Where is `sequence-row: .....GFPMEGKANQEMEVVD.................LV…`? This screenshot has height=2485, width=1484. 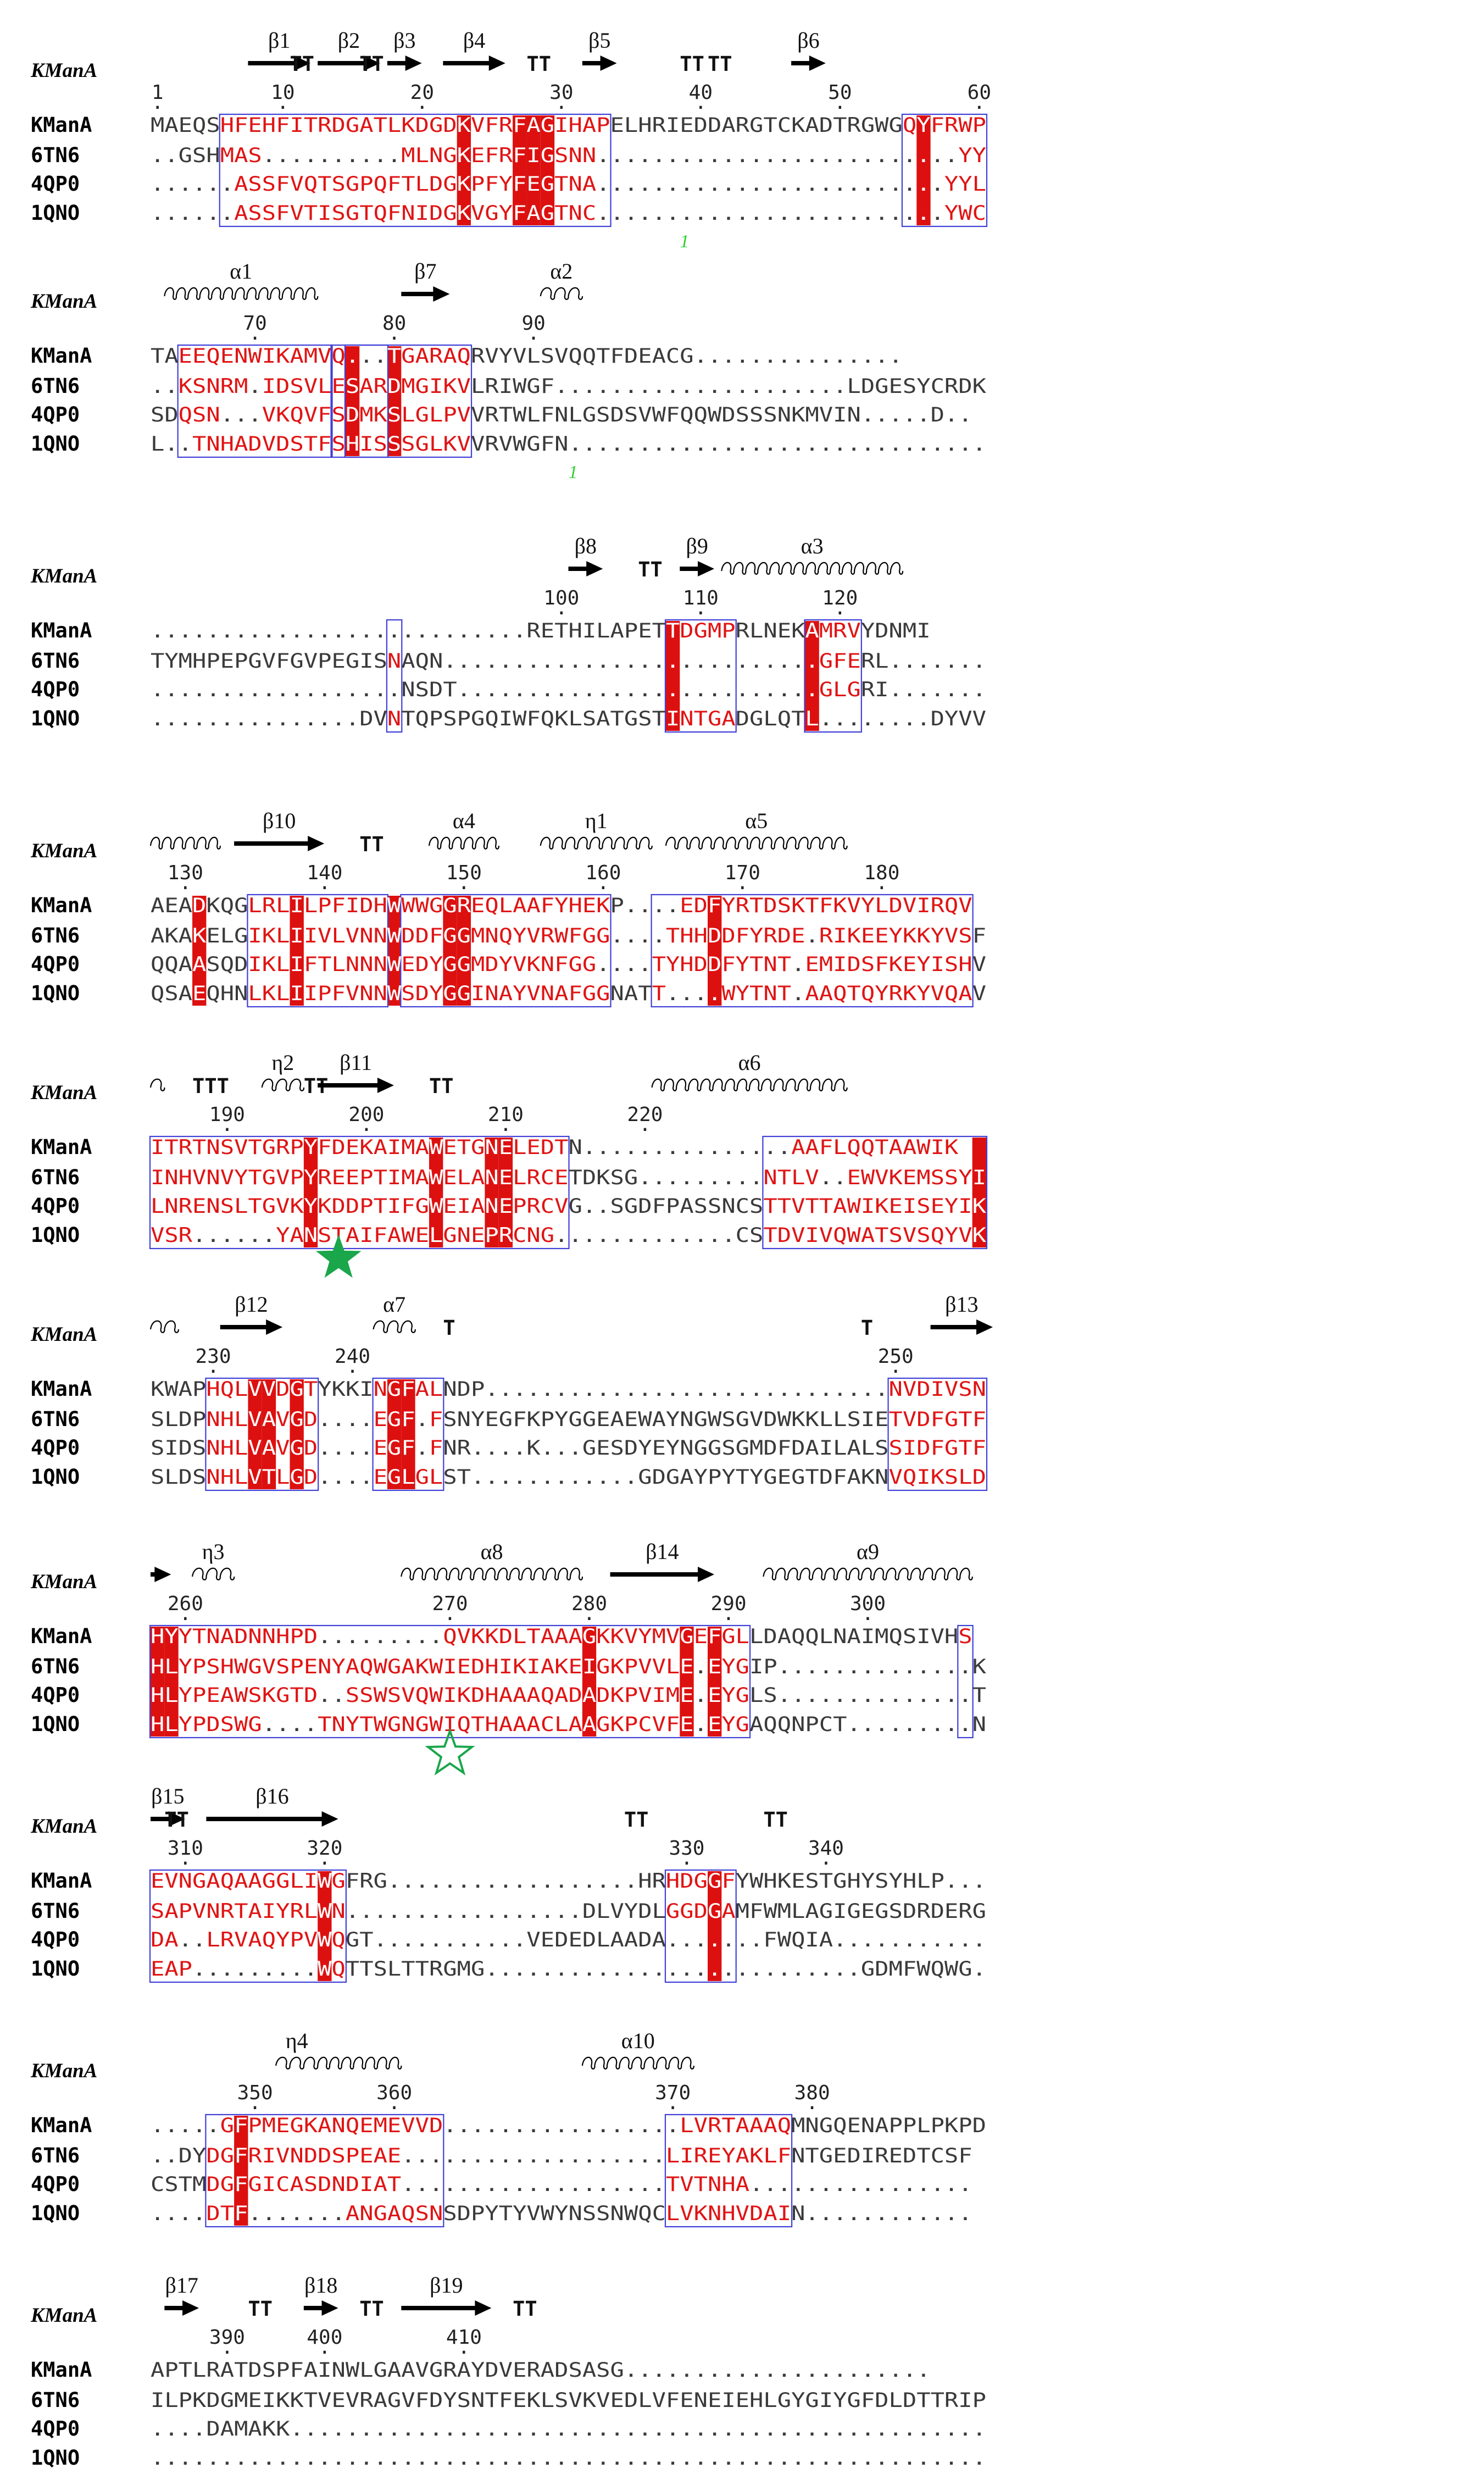 sequence-row: .....GFPMEGKANQEMEVVD.................LV… is located at coordinates (568, 2125).